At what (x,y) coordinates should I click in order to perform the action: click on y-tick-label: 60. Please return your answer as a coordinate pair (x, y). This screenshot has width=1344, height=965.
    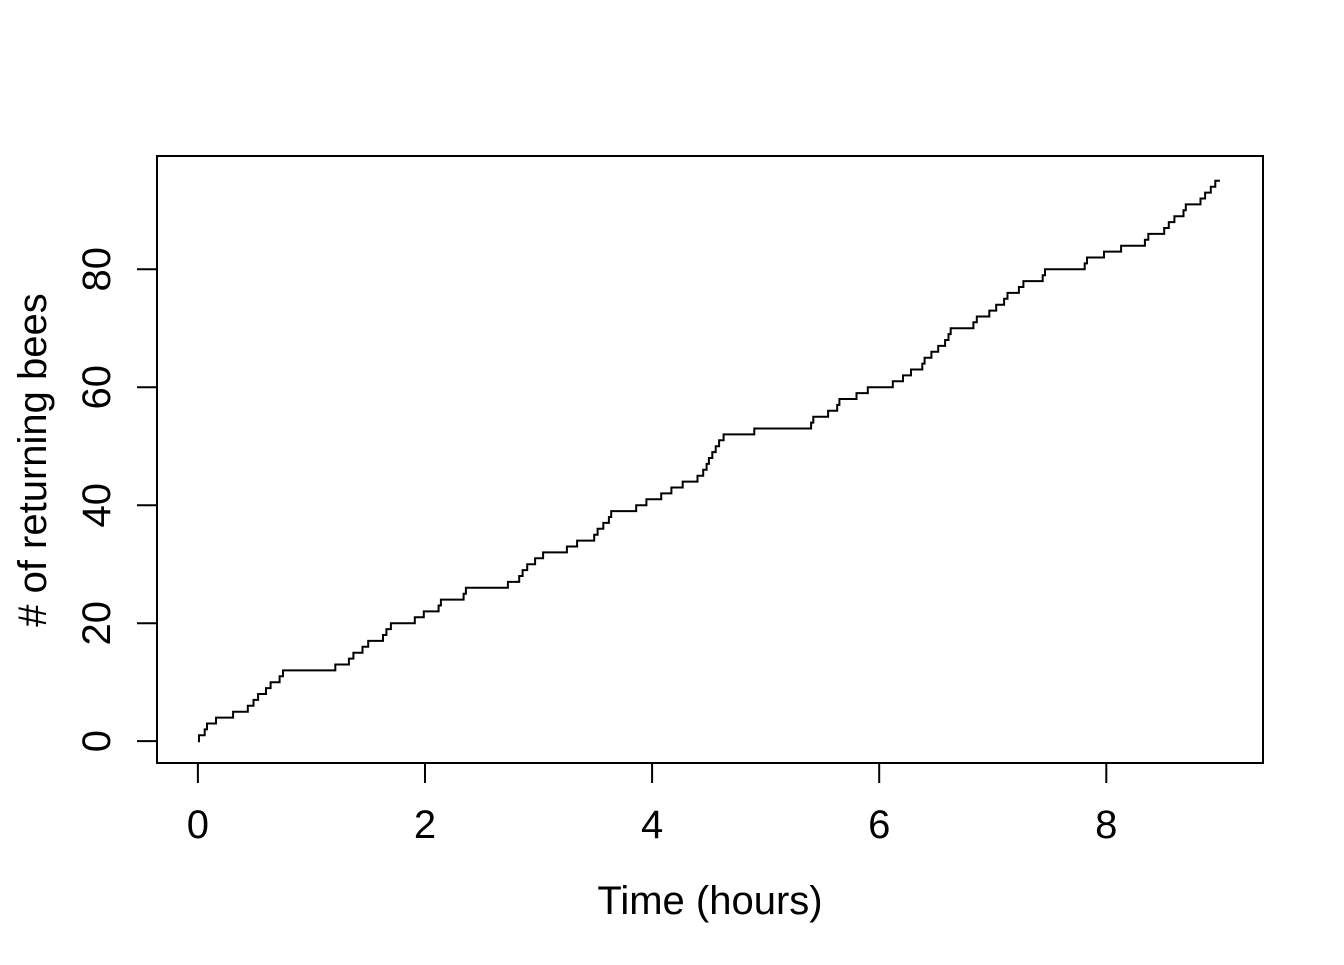
    Looking at the image, I should click on (97, 387).